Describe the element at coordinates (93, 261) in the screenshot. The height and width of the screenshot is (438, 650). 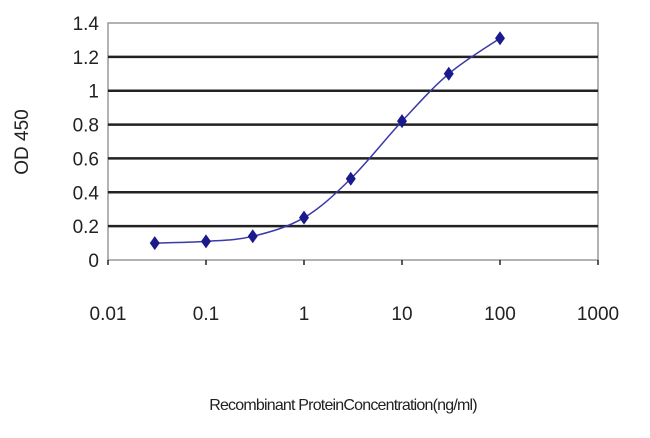
I see `y-tick-label: 0` at that location.